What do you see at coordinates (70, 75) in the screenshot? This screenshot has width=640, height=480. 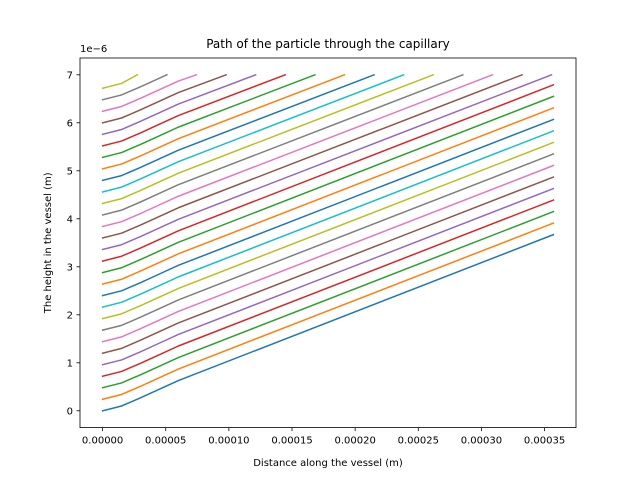 I see `y-tick-label: 7` at bounding box center [70, 75].